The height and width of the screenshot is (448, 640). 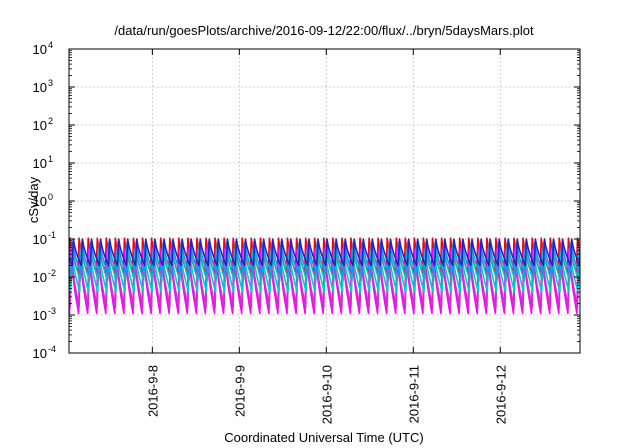 I want to click on x-tick-label: 2016-9-9, so click(x=239, y=391).